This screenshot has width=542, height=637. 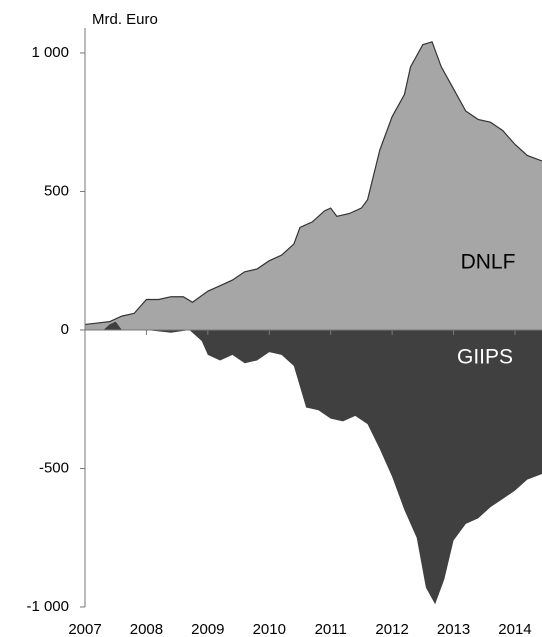 I want to click on y-tick-label: 1 000, so click(x=50, y=52).